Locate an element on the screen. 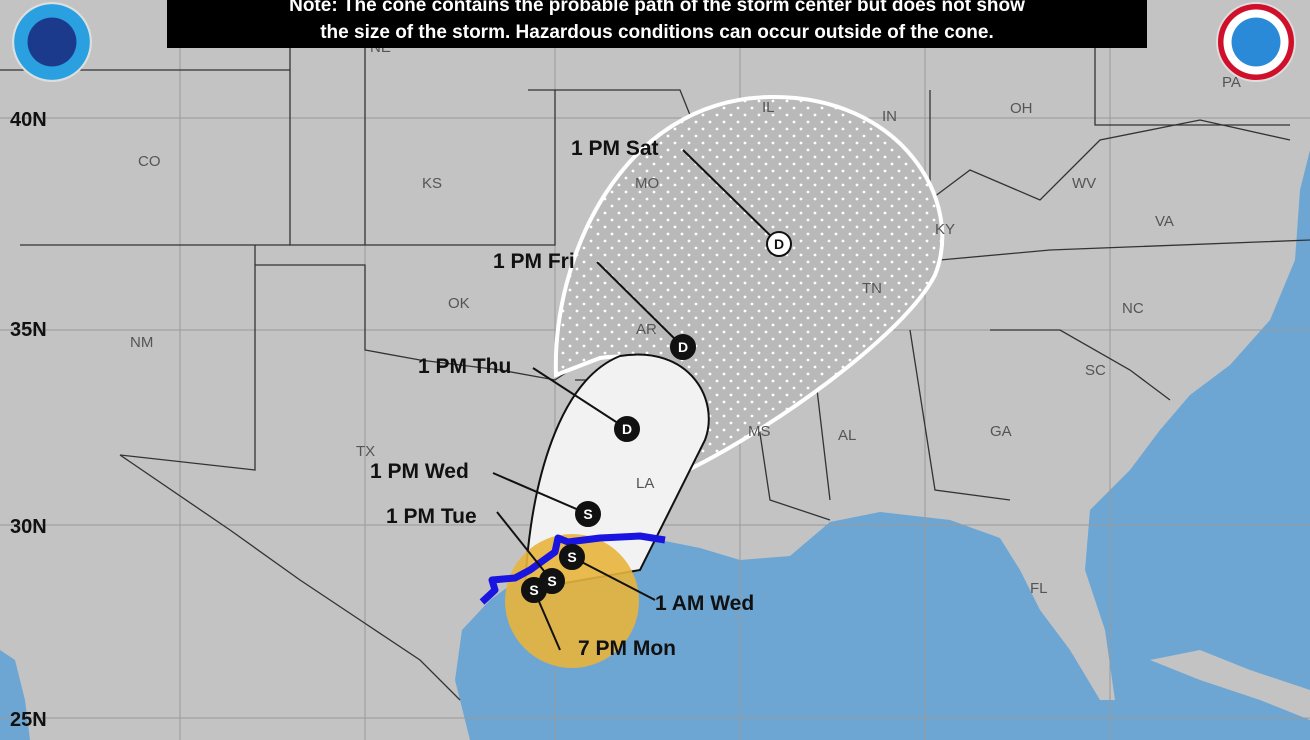 The width and height of the screenshot is (1310, 740). forecast-time-label: 1 PM Sat is located at coordinates (615, 148).